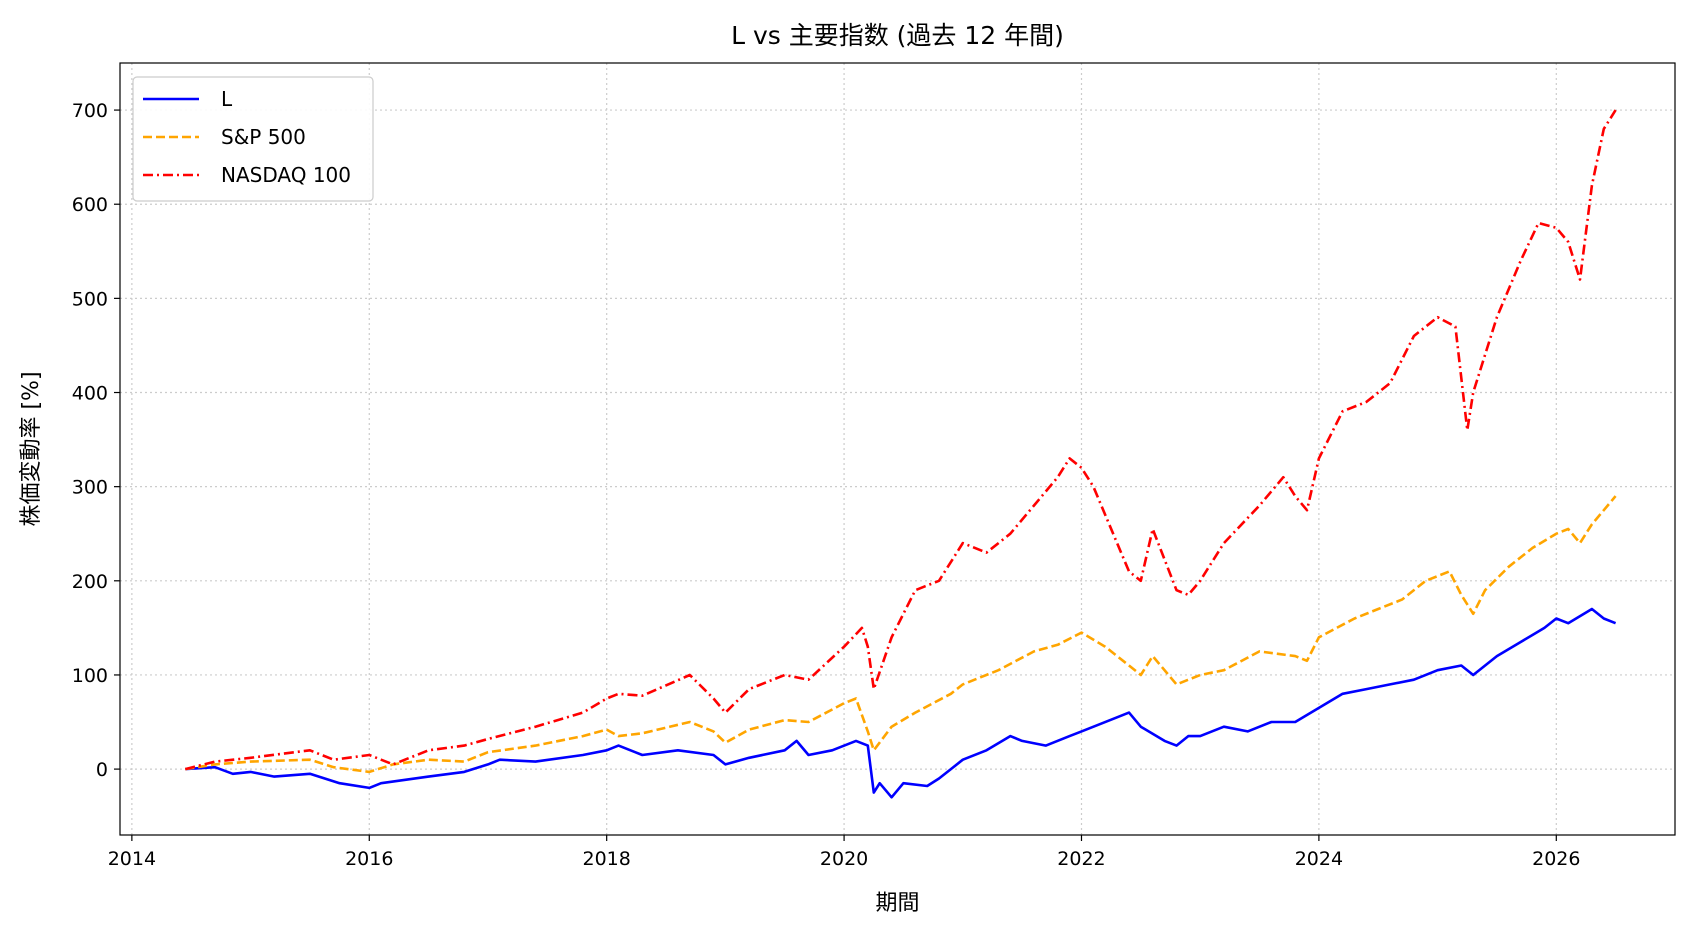 The height and width of the screenshot is (932, 1688). I want to click on x-axis-label: 期間, so click(897, 903).